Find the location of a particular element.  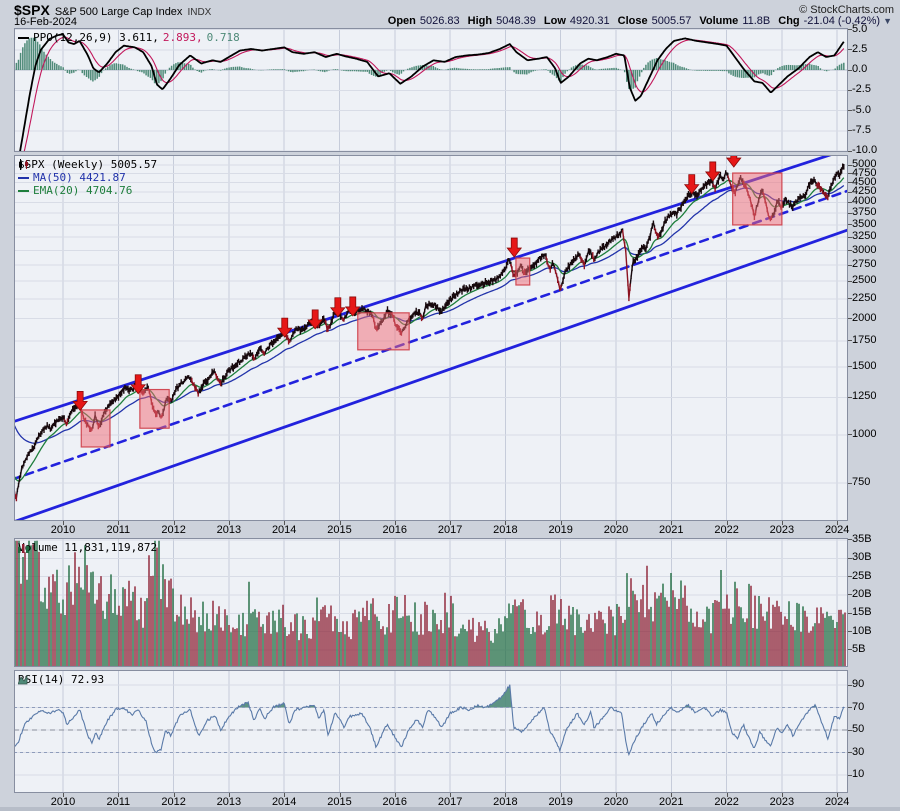

y-axis-label: -7.5 is located at coordinates (861, 129).